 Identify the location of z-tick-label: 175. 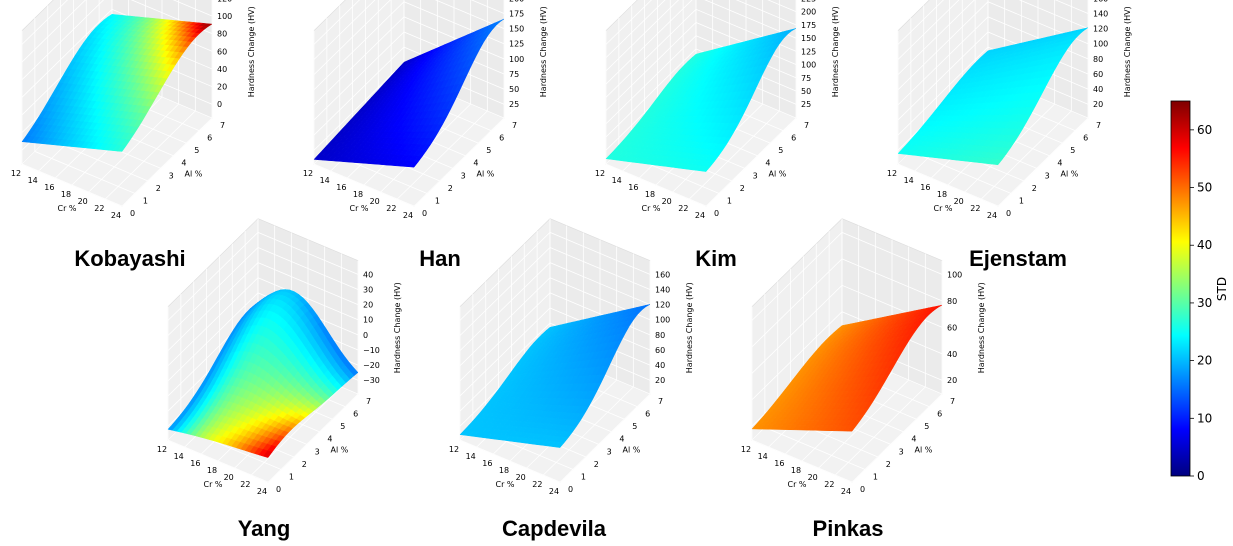
(516, 14).